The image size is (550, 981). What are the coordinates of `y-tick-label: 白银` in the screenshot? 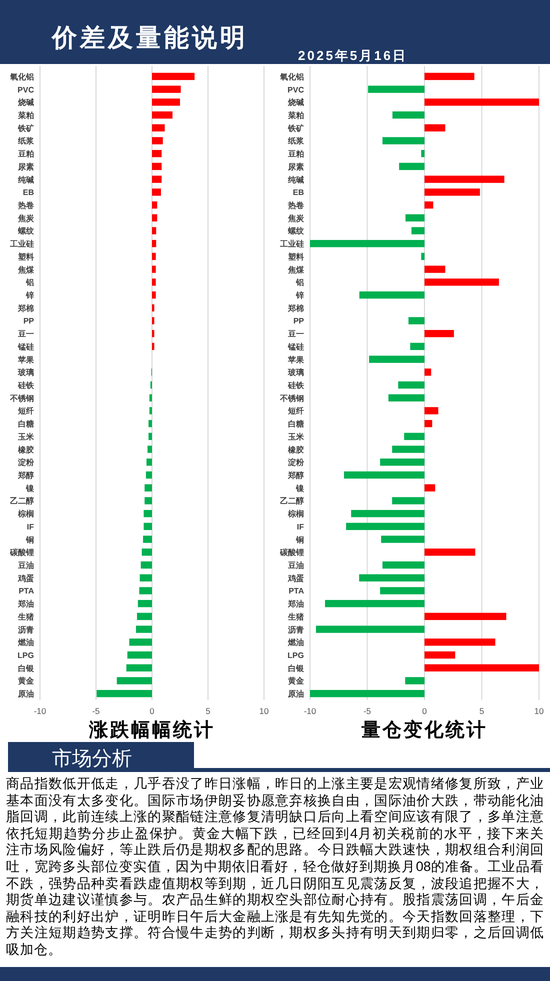 It's located at (26, 668).